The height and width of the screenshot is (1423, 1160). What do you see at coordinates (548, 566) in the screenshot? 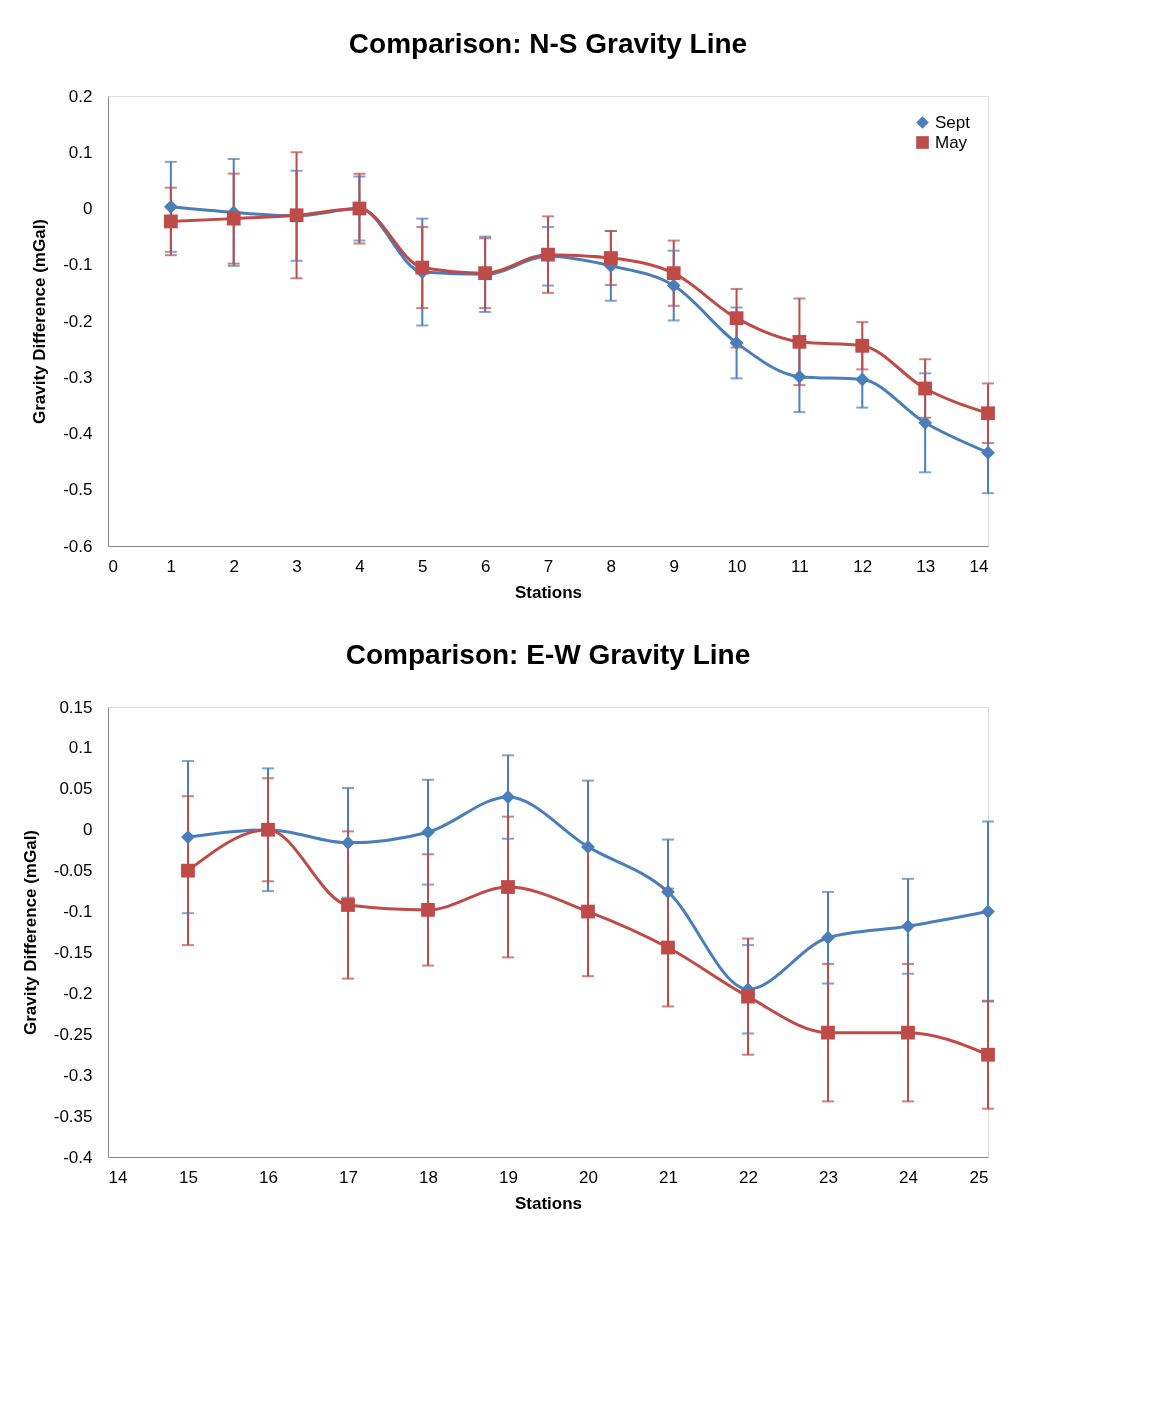
I see `x-tick-label: 7` at bounding box center [548, 566].